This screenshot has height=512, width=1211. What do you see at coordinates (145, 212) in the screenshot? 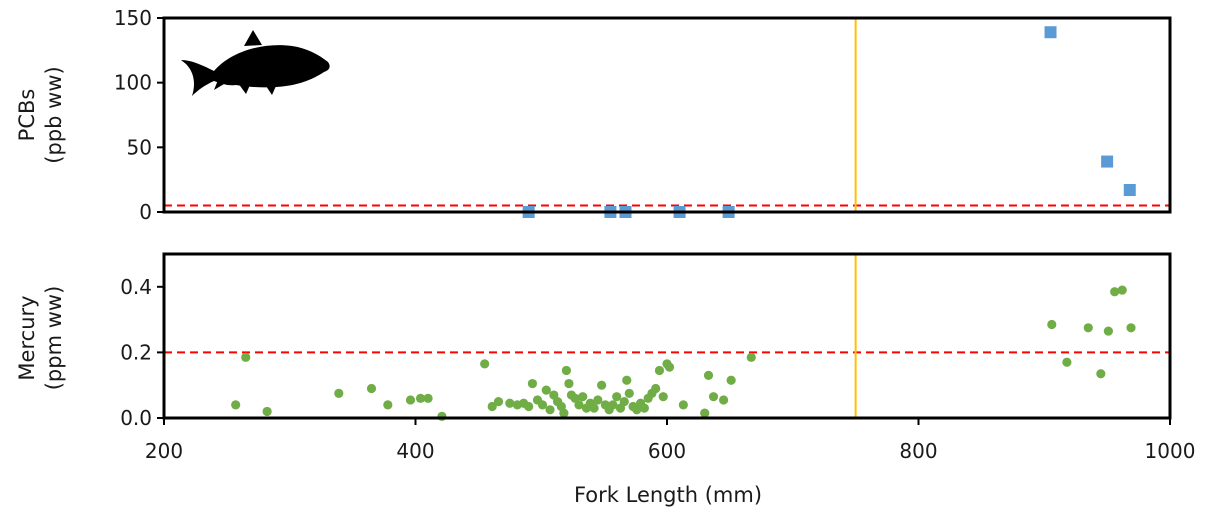
I see `pcbs-y-tick-label: 0` at bounding box center [145, 212].